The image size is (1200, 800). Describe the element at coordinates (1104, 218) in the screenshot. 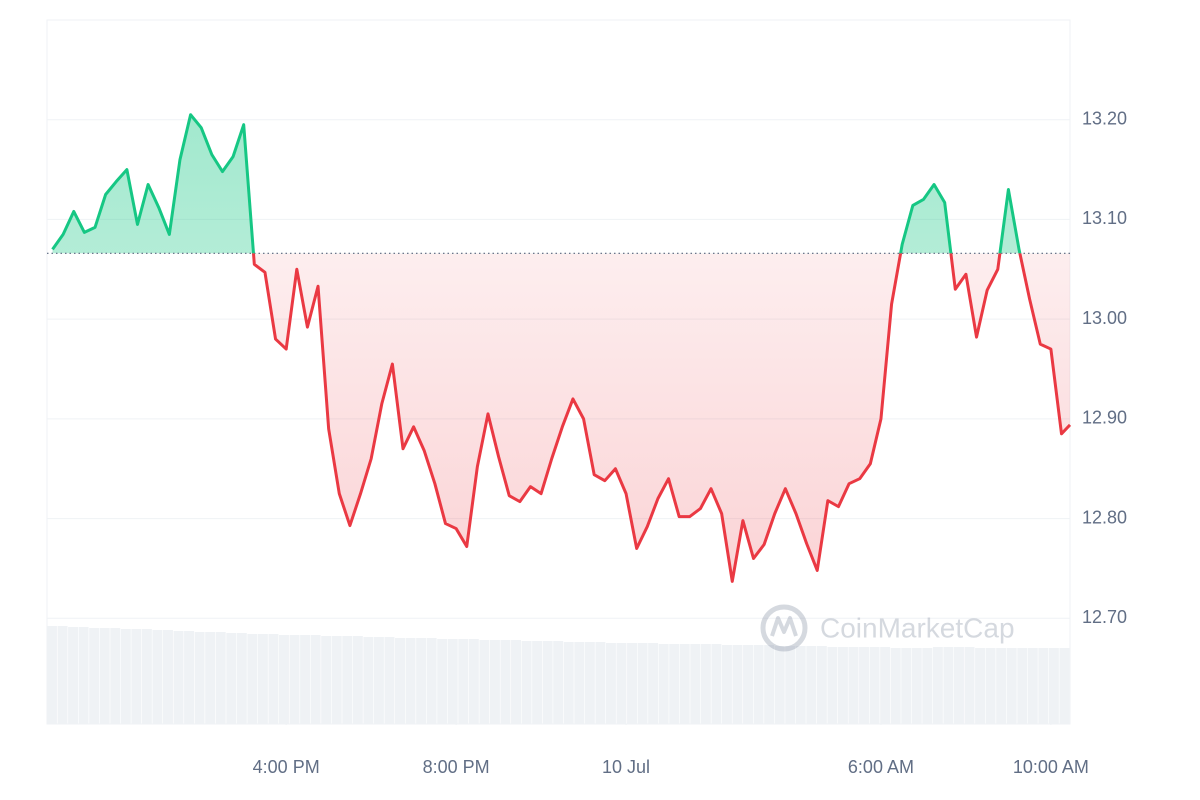

I see `y-tick-label: 13.10` at that location.